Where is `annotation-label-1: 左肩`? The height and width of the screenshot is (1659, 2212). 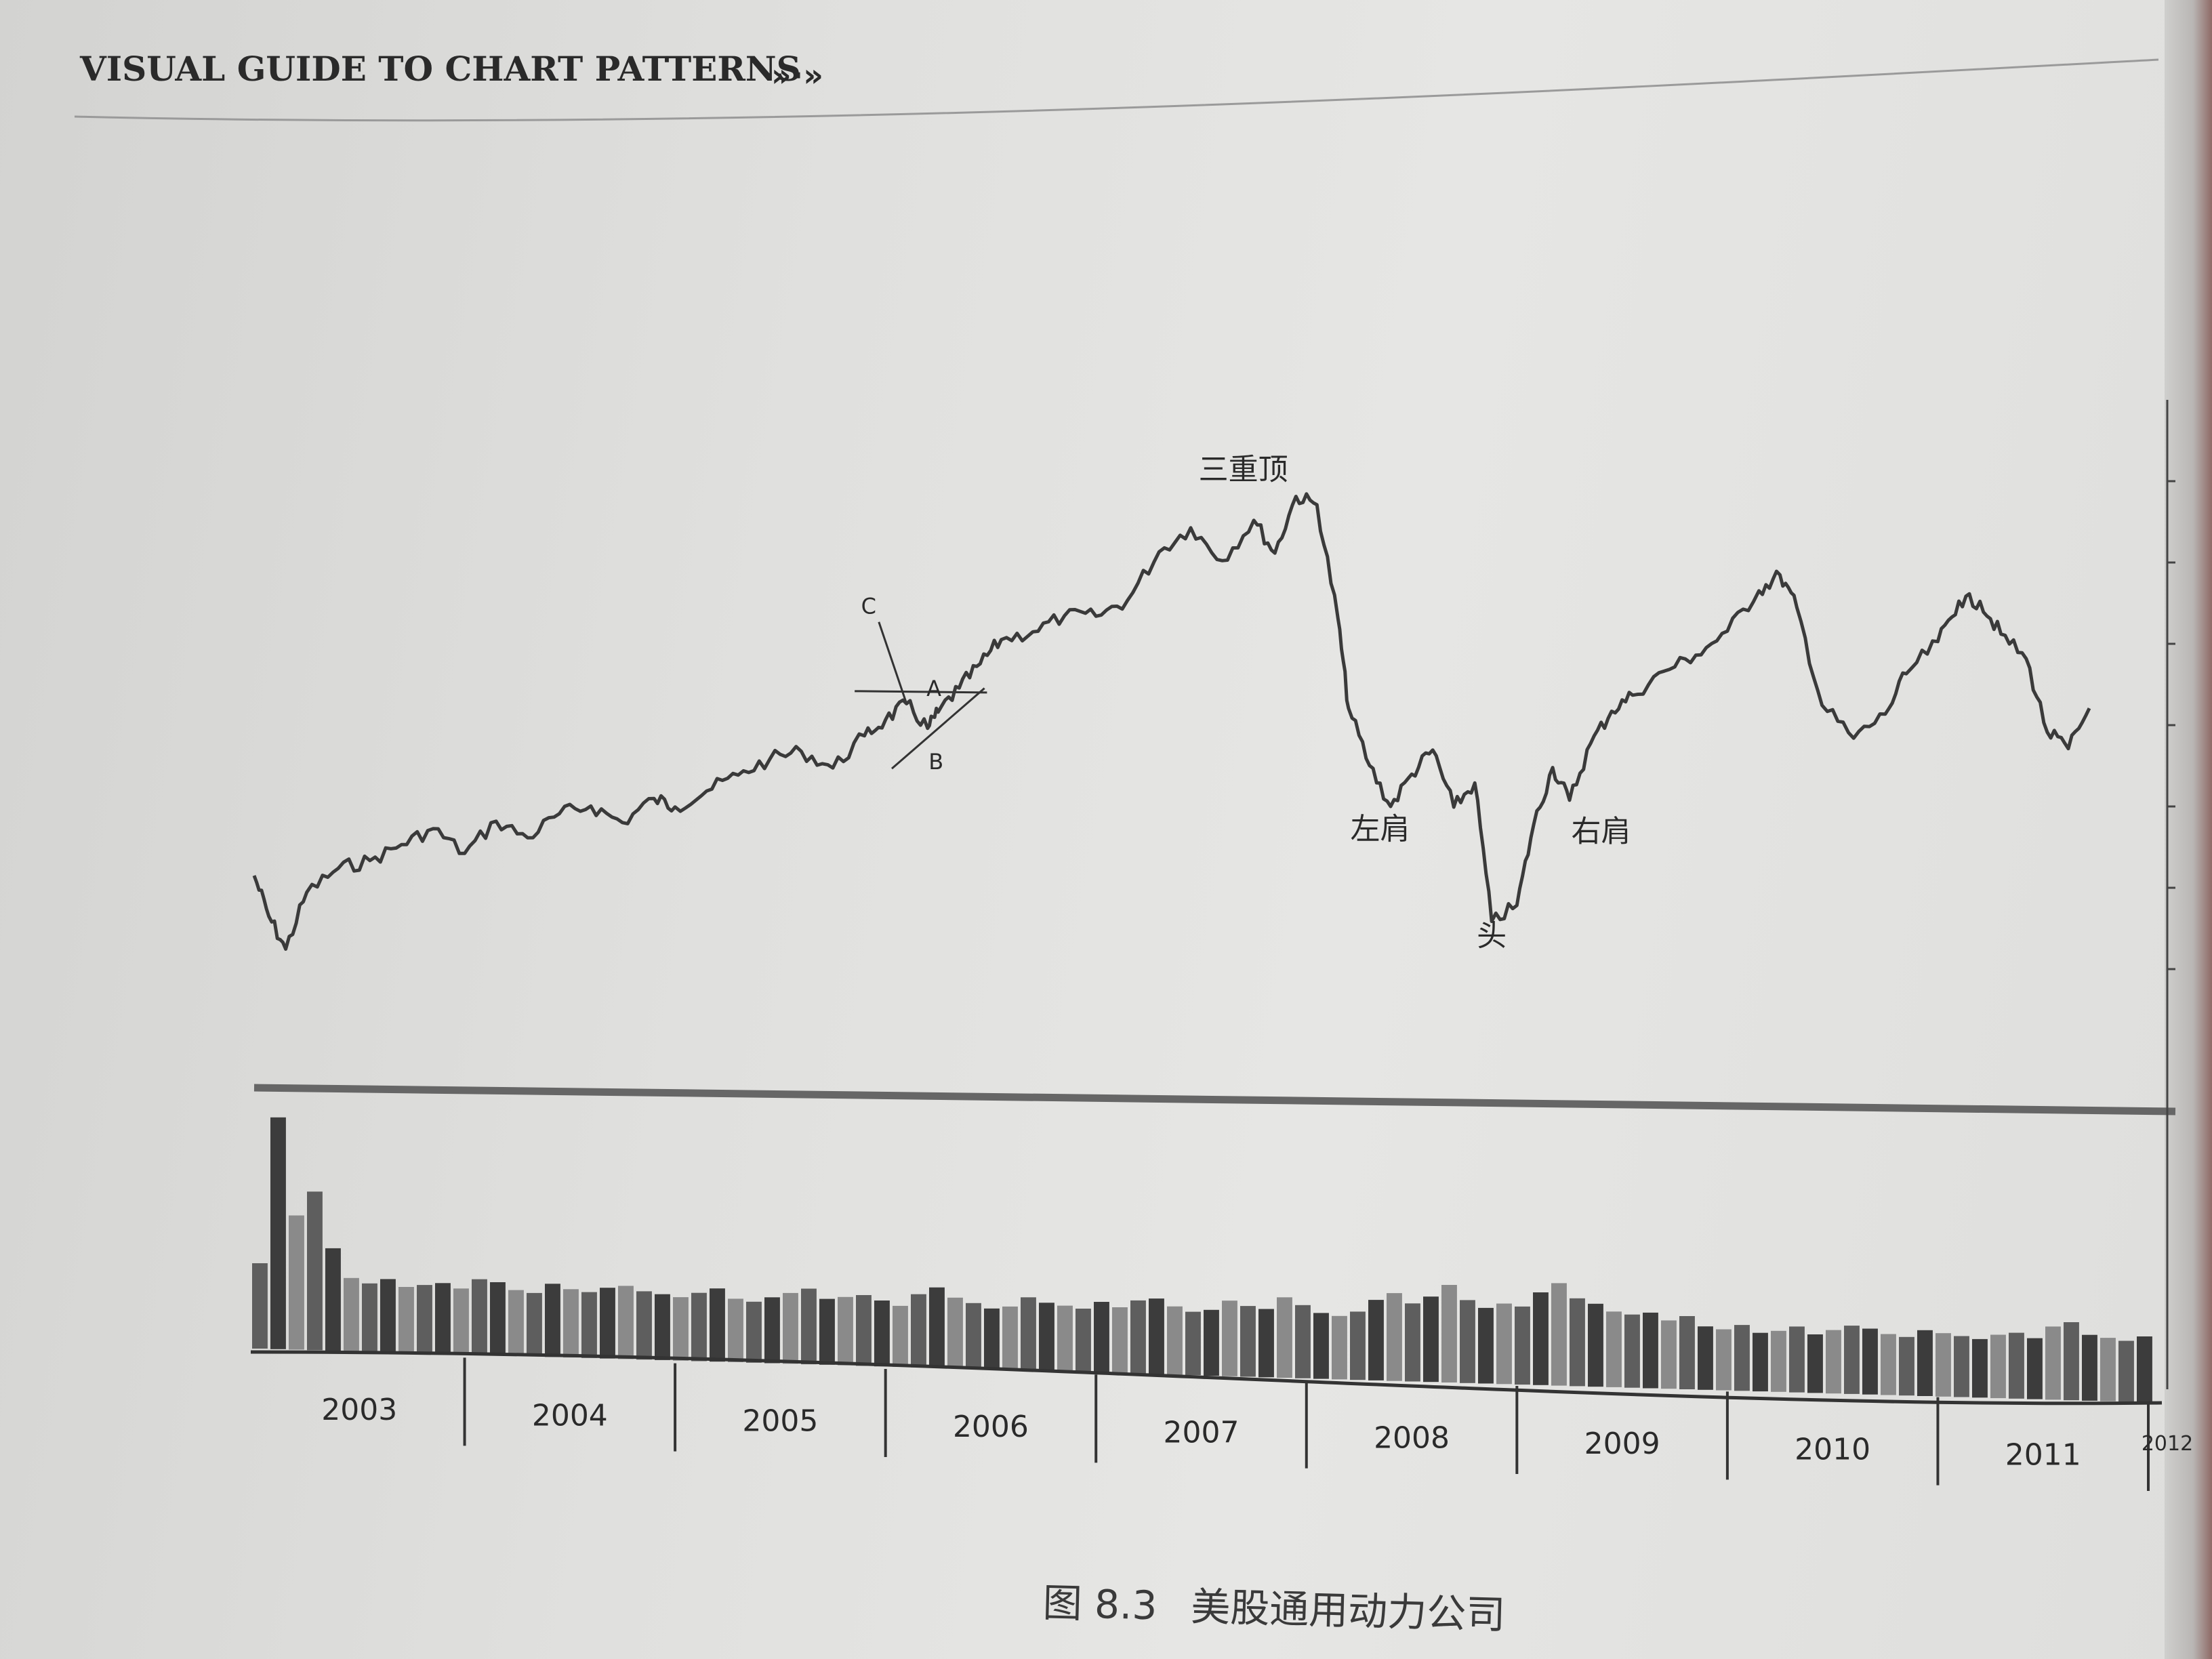 annotation-label-1: 左肩 is located at coordinates (1380, 829).